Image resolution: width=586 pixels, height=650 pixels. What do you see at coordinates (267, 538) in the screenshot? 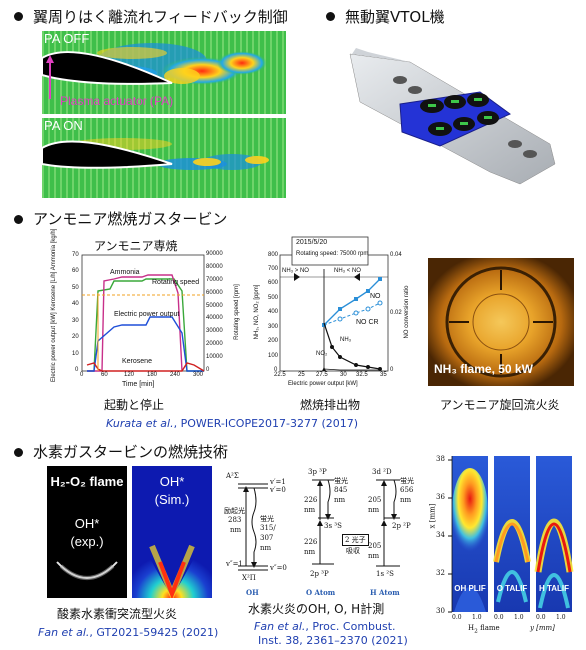
I see `oh-fl-nm2: 307` at bounding box center [267, 538].